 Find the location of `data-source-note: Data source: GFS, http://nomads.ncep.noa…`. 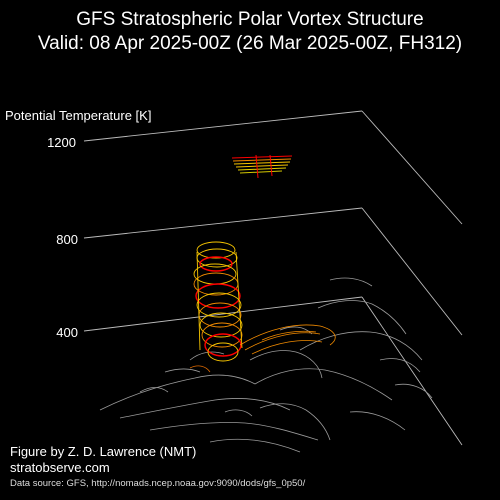

data-source-note: Data source: GFS, http://nomads.ncep.noa… is located at coordinates (158, 483).